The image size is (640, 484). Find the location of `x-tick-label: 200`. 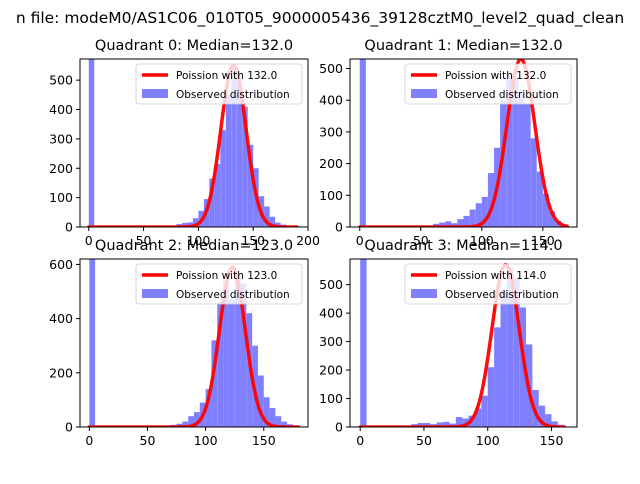

x-tick-label: 200 is located at coordinates (308, 240).